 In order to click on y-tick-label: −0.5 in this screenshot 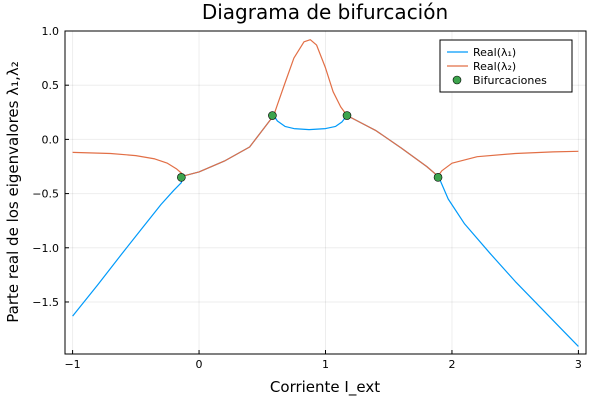, I will do `click(45, 194)`.